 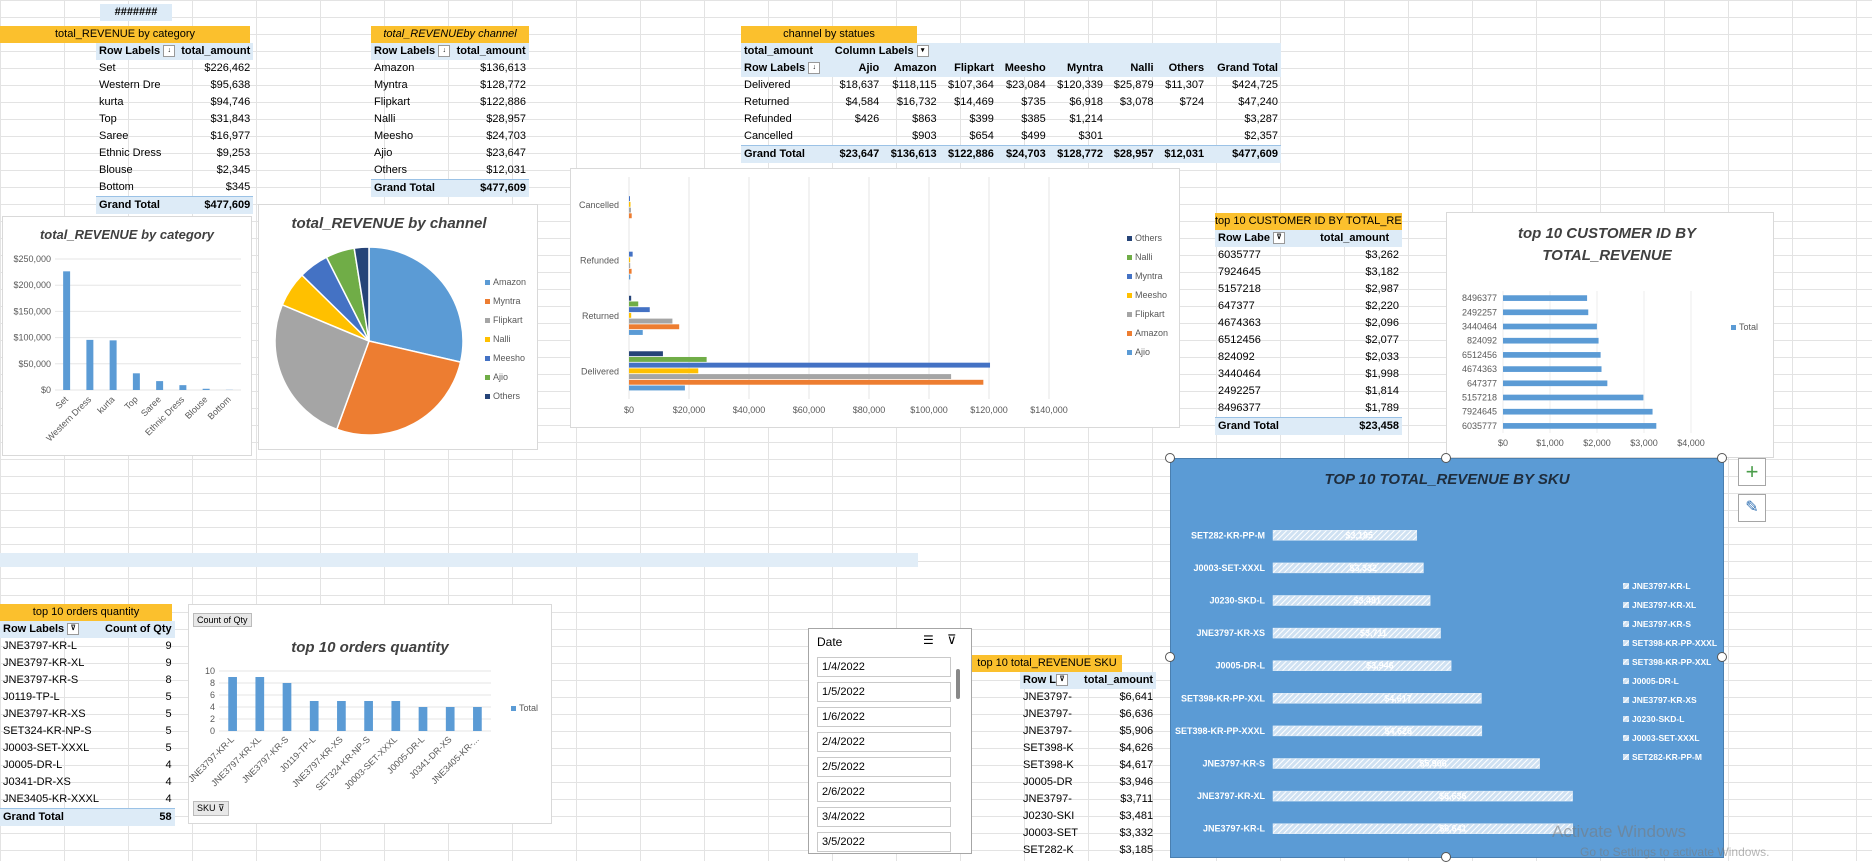 What do you see at coordinates (1088, 816) in the screenshot?
I see `table-row: J0230-SKI$3,481` at bounding box center [1088, 816].